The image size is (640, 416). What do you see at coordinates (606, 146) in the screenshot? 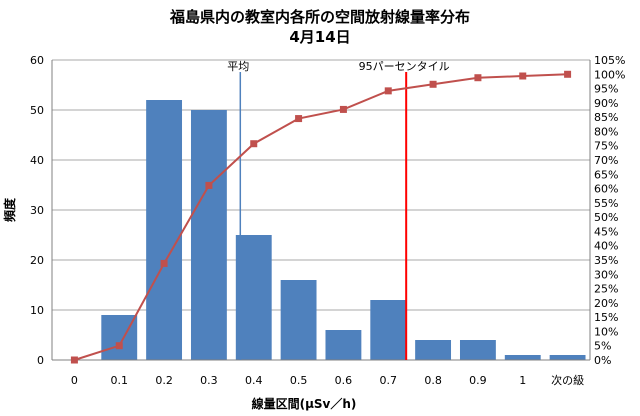
I see `y2-tick-label: 75%` at bounding box center [606, 146].